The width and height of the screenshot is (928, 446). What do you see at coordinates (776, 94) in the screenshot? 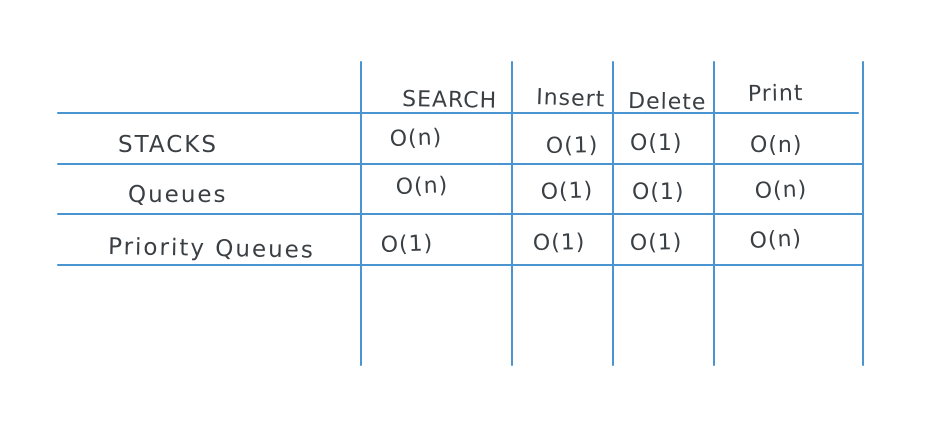
I see `column-header-print: Print` at bounding box center [776, 94].